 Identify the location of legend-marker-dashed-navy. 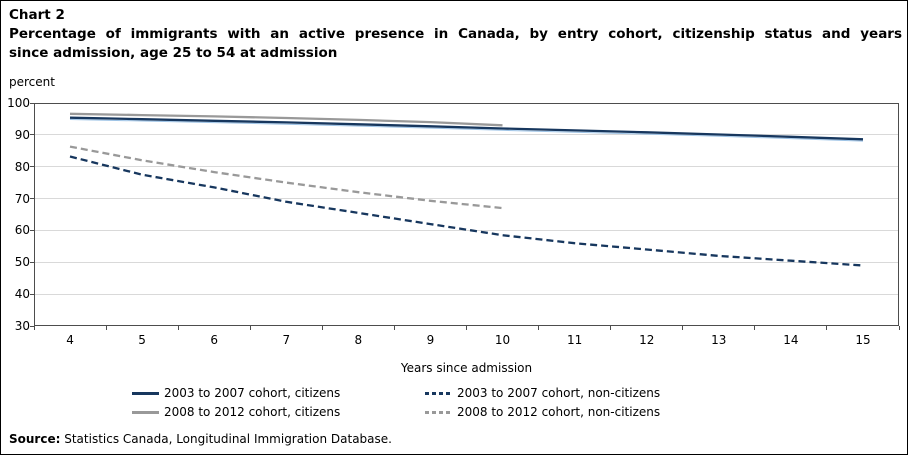
(438, 393).